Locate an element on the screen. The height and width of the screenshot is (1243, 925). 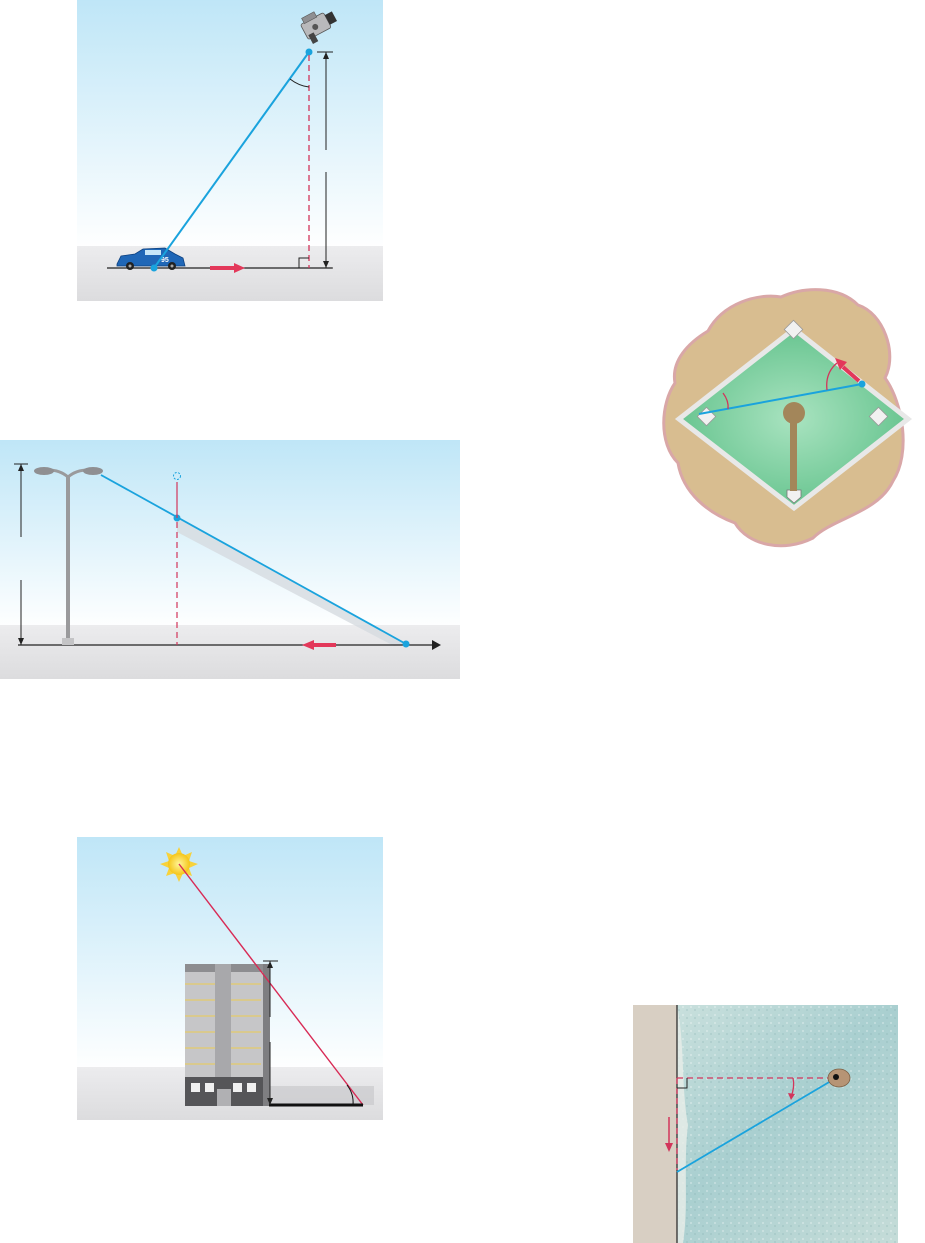
light-ray is located at coordinates (253, 559).